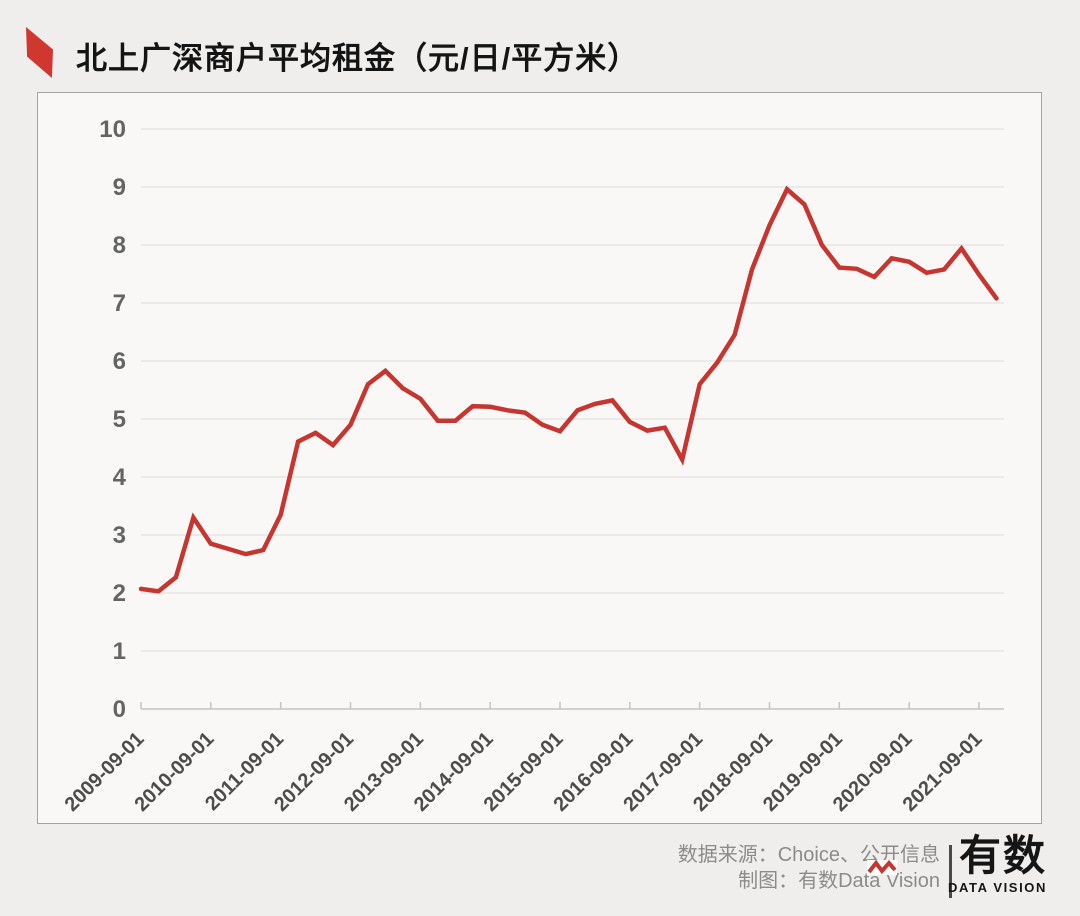 This screenshot has width=1080, height=916. What do you see at coordinates (808, 855) in the screenshot?
I see `data-source-line: 数据来源：Choice、公开信息` at bounding box center [808, 855].